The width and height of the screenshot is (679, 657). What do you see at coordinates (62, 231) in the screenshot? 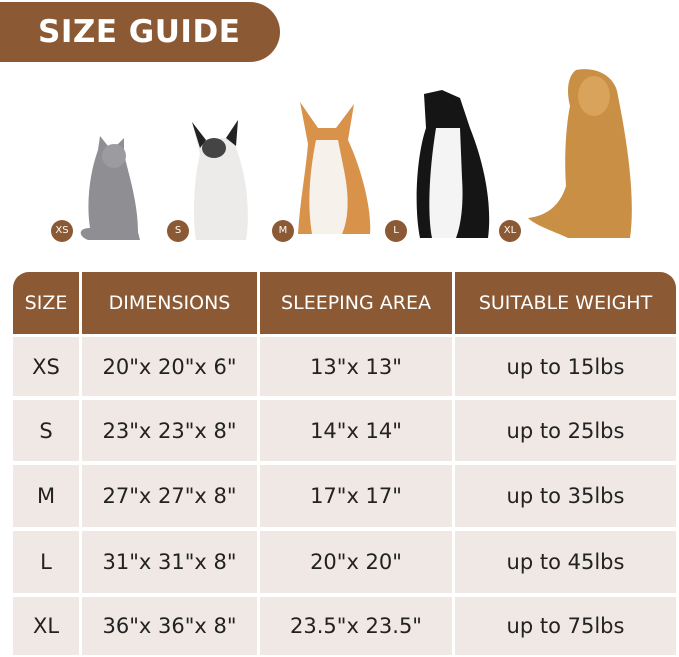
I see `size-badge-xs: XS` at bounding box center [62, 231].